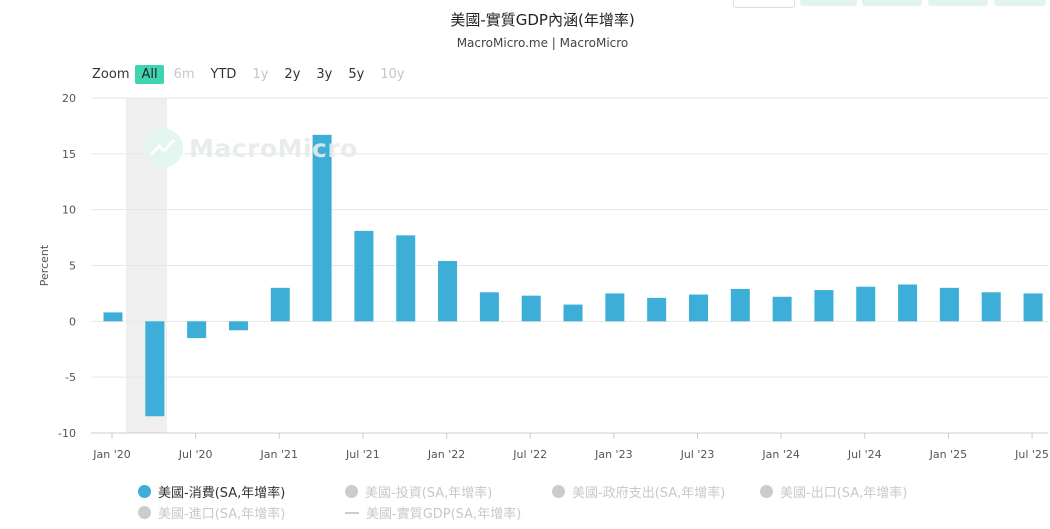  What do you see at coordinates (991, 307) in the screenshot?
I see `bar-2025-Q2` at bounding box center [991, 307].